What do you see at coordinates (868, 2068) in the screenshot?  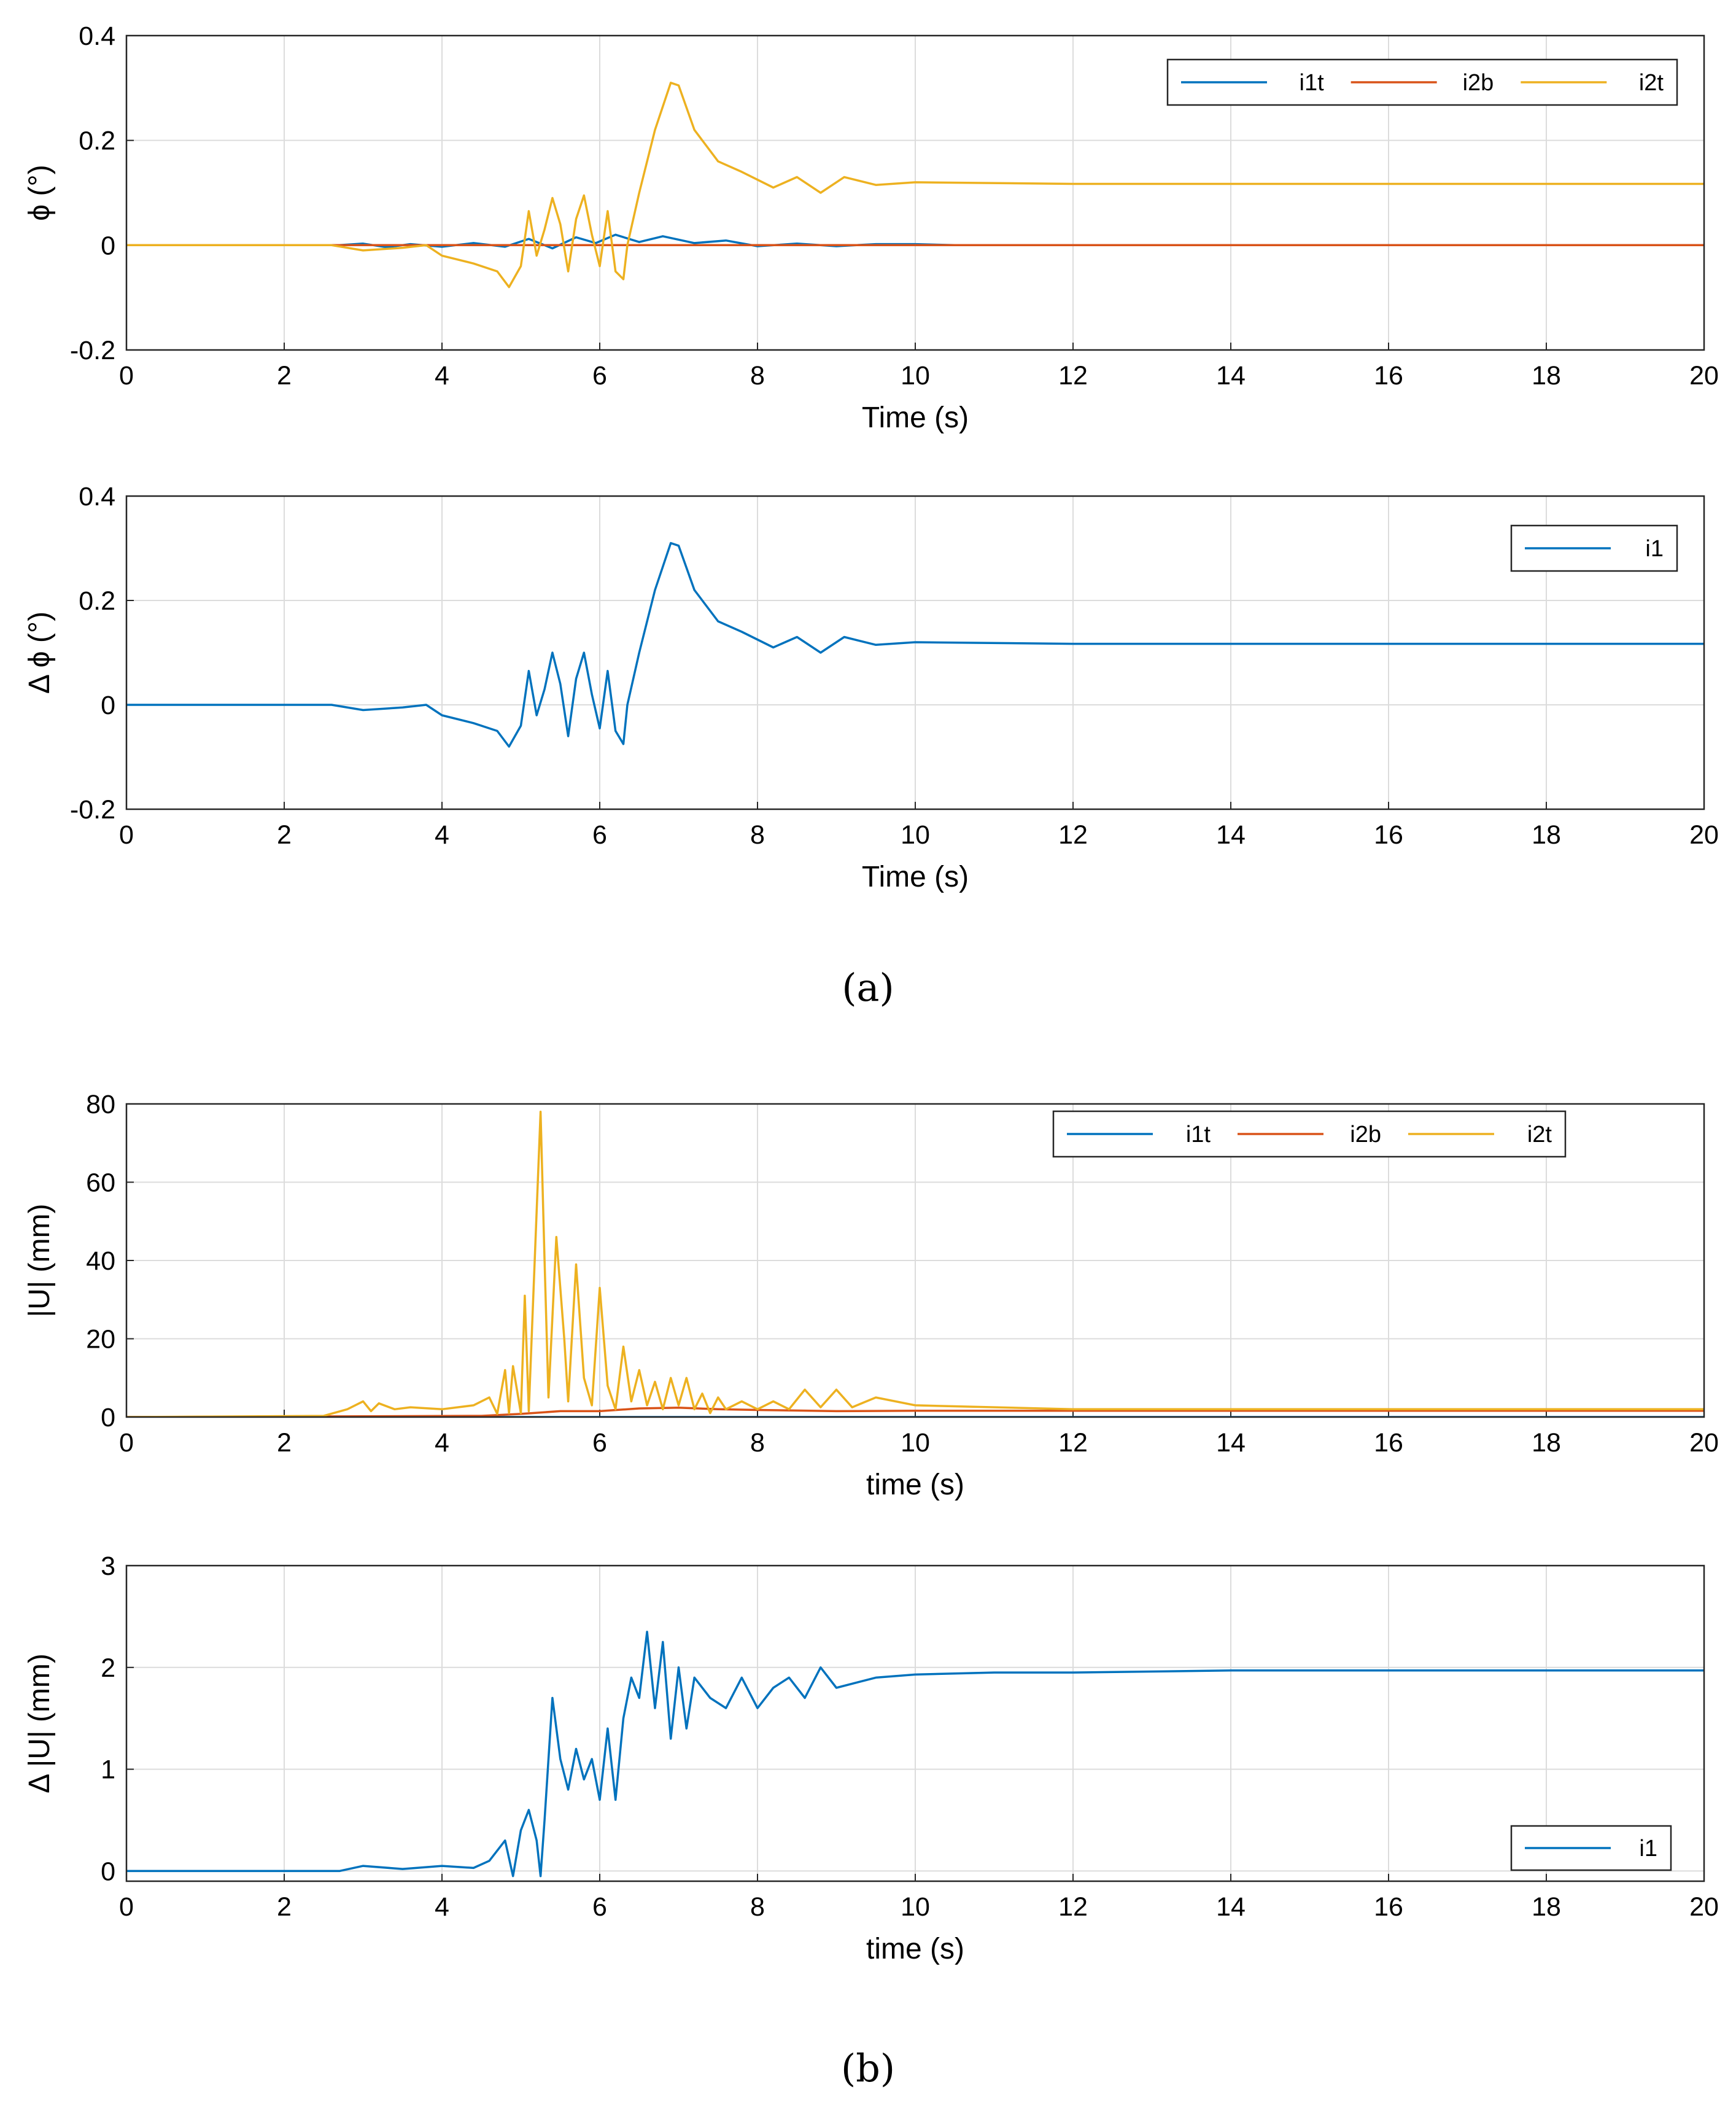 I see `caption-b: (b)` at bounding box center [868, 2068].